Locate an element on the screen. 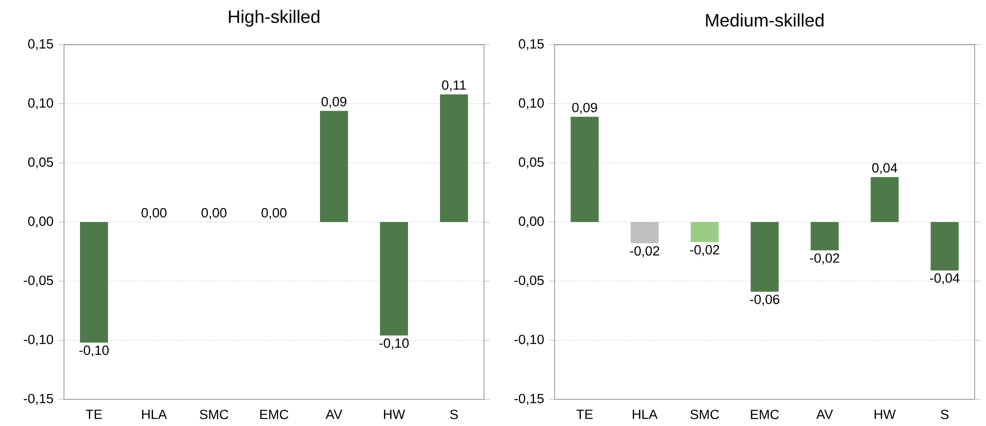 This screenshot has width=986, height=426. chart-title: High-skilled is located at coordinates (274, 18).